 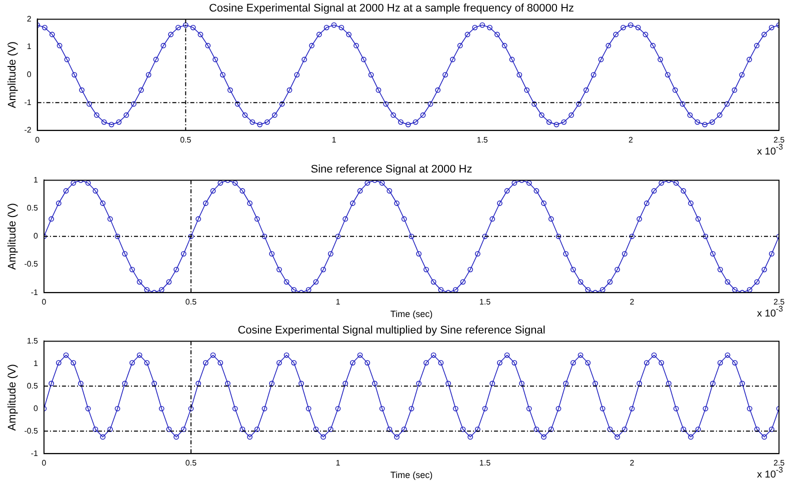 I want to click on chart-title: Cosine Experimental Signal at 2000 Hz at a sample frequency of 80000 Hz, so click(x=391, y=8).